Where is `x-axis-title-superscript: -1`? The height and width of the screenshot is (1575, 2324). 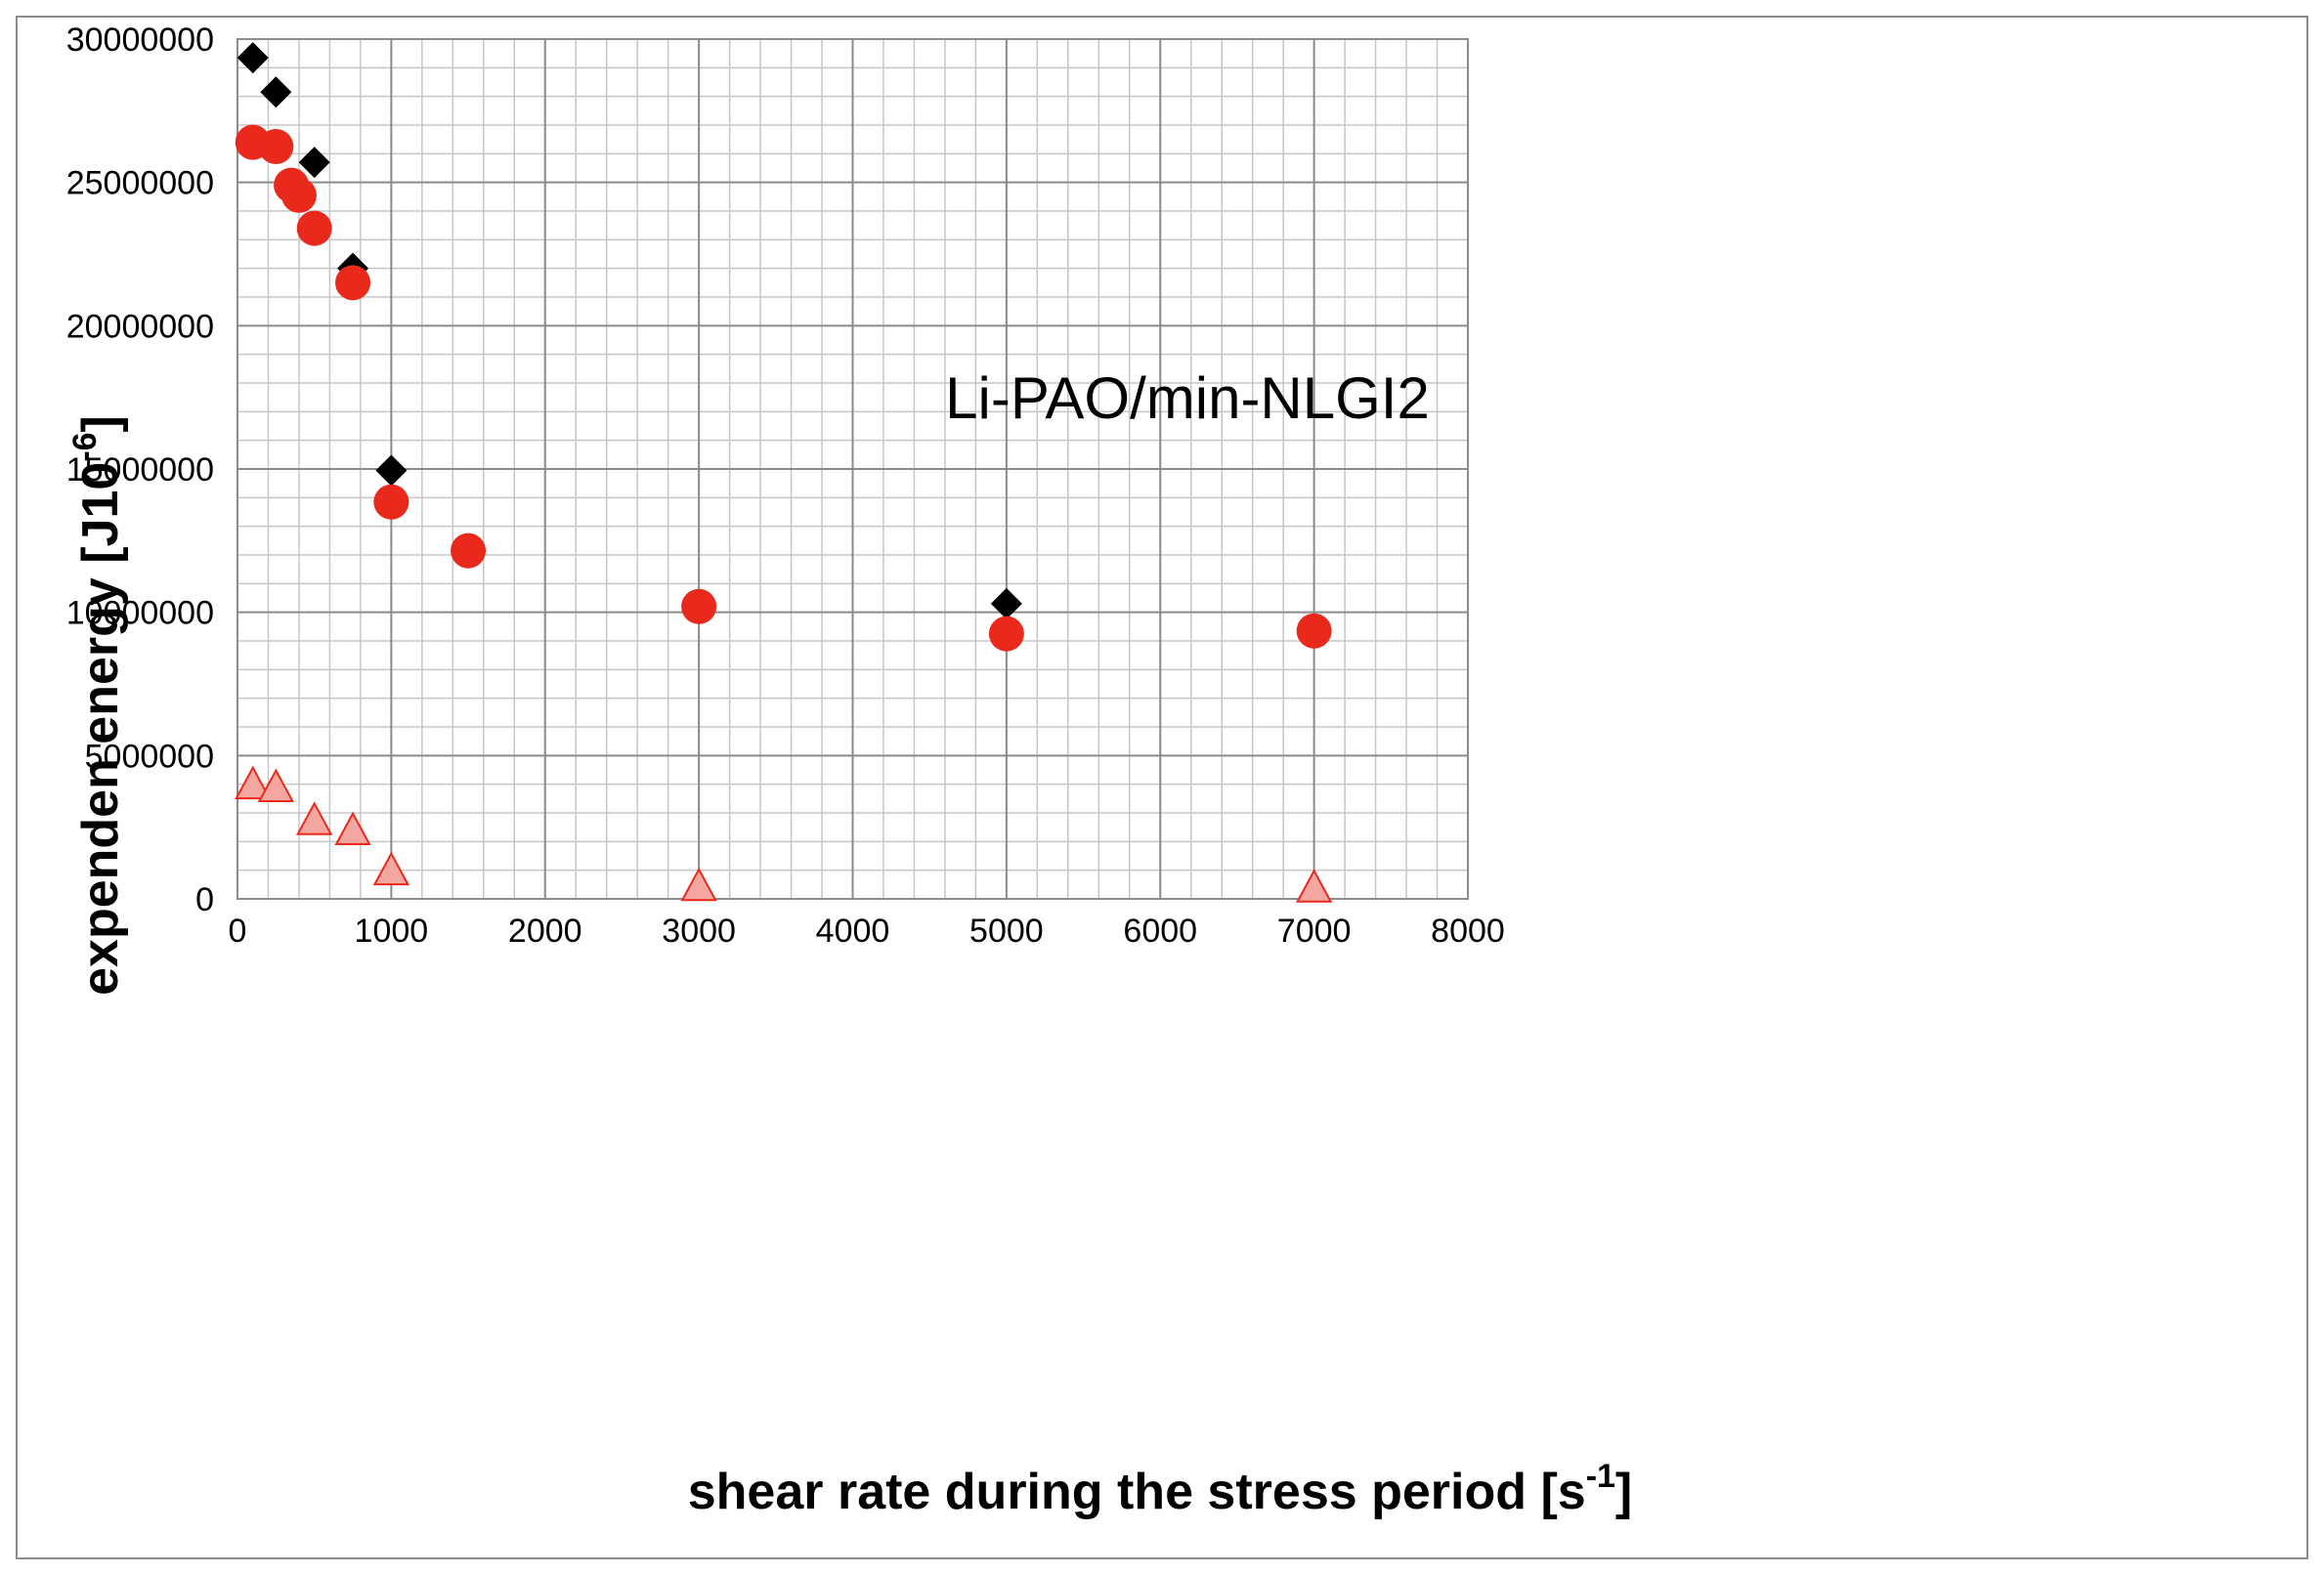
x-axis-title-superscript: -1 is located at coordinates (1600, 1476).